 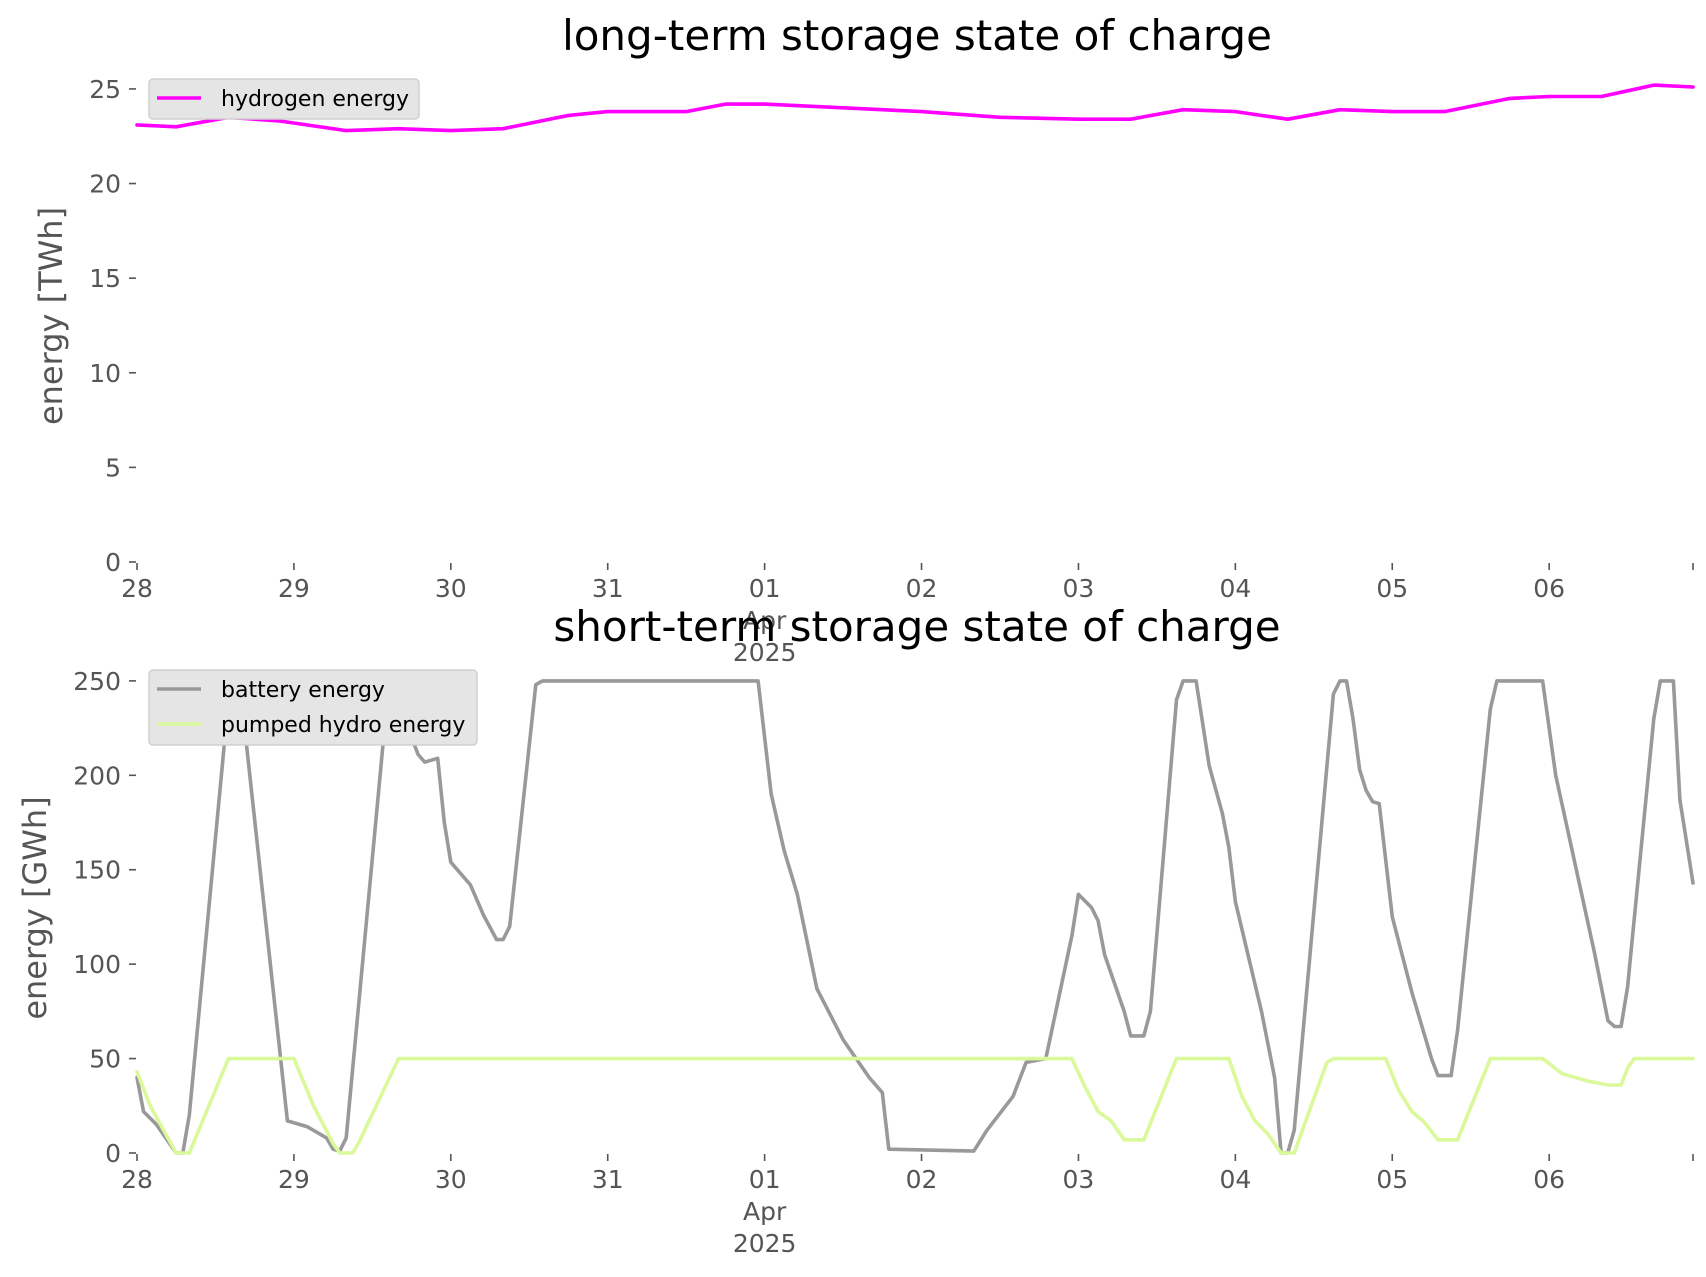 I want to click on legend: battery energy pumped hydro energy, so click(x=313, y=707).